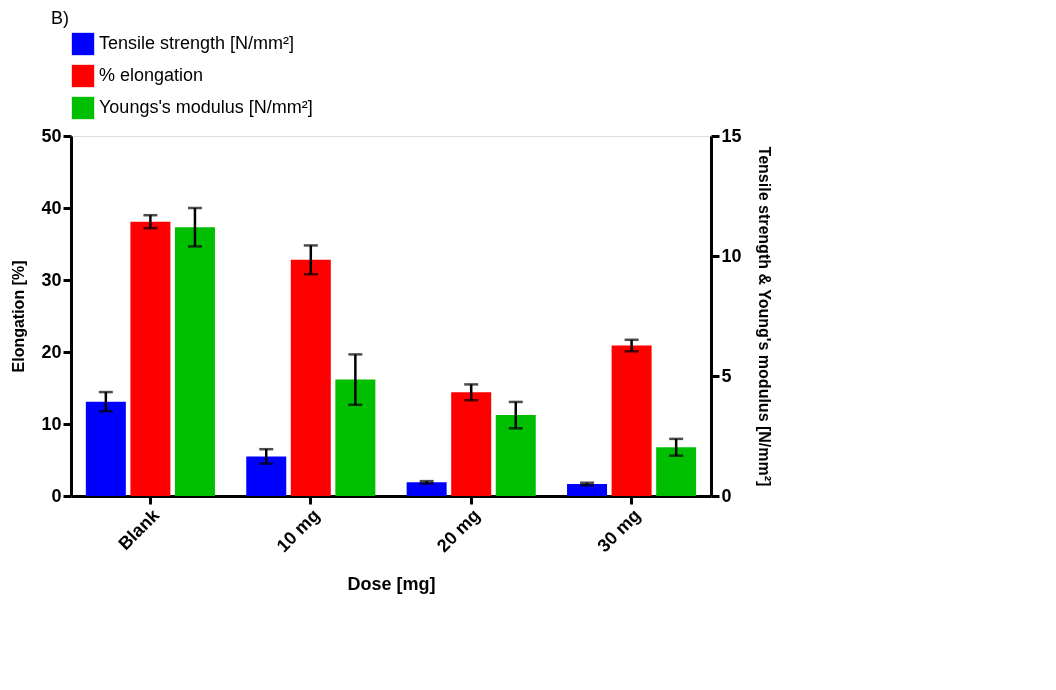 Image resolution: width=1056 pixels, height=690 pixels. I want to click on y-tick-label: 30, so click(51, 279).